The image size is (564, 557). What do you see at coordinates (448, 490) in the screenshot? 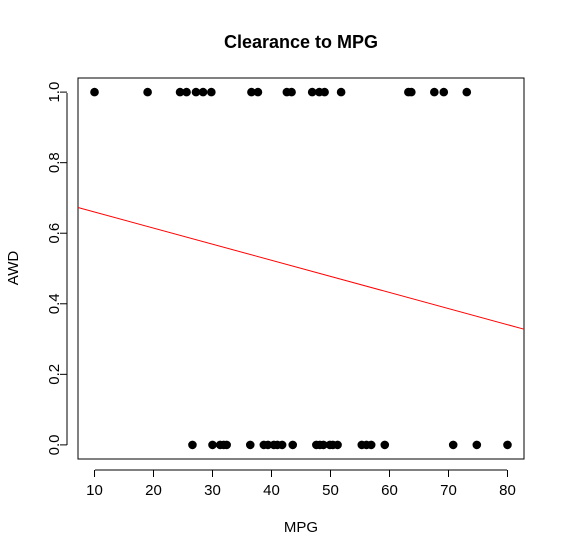
I see `x-tick-label: 70` at bounding box center [448, 490].